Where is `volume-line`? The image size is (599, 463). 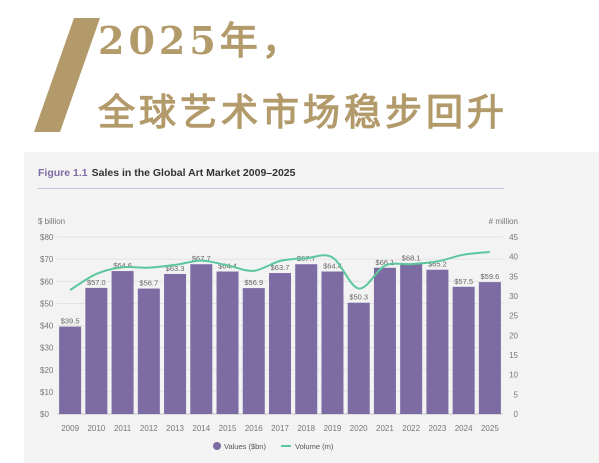 volume-line is located at coordinates (279, 270).